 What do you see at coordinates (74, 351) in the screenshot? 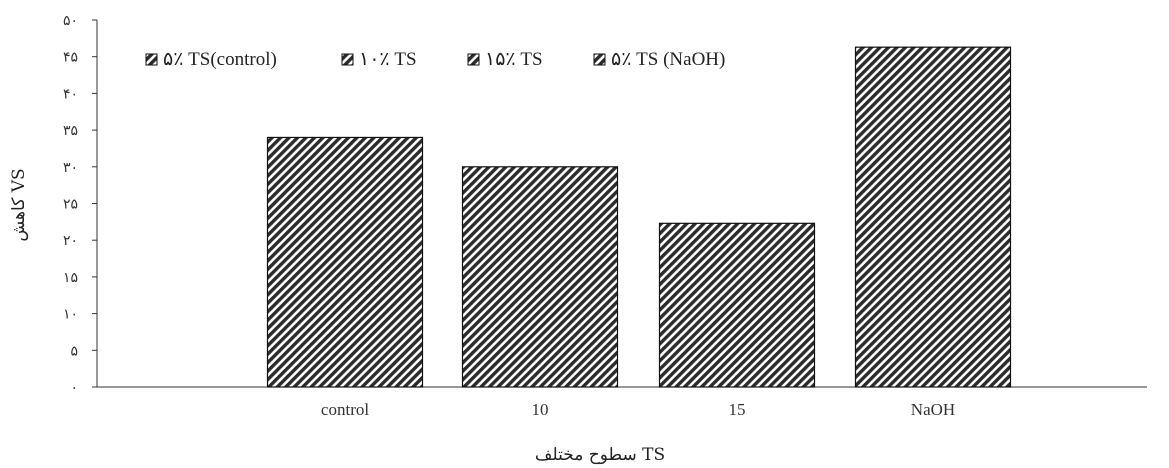
I see `y-tick-label: ۵` at bounding box center [74, 351].